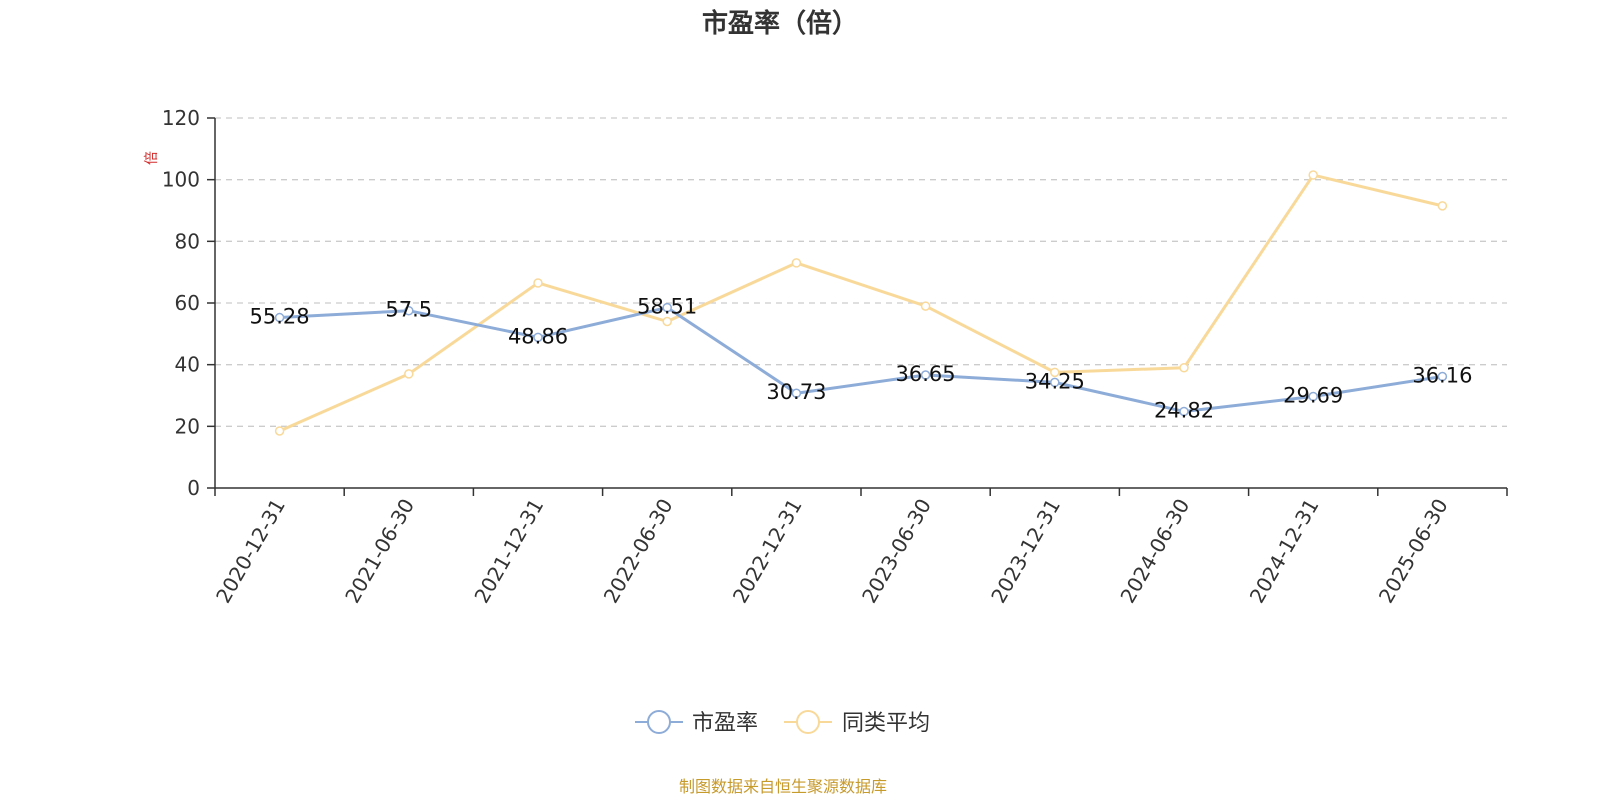 The width and height of the screenshot is (1600, 800). I want to click on data-label: 29.69, so click(1313, 395).